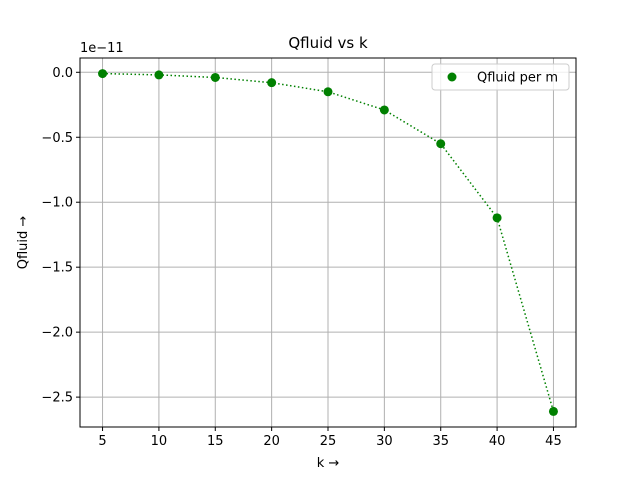 The height and width of the screenshot is (485, 640). Describe the element at coordinates (57, 203) in the screenshot. I see `y-tick-label: −1.0` at that location.